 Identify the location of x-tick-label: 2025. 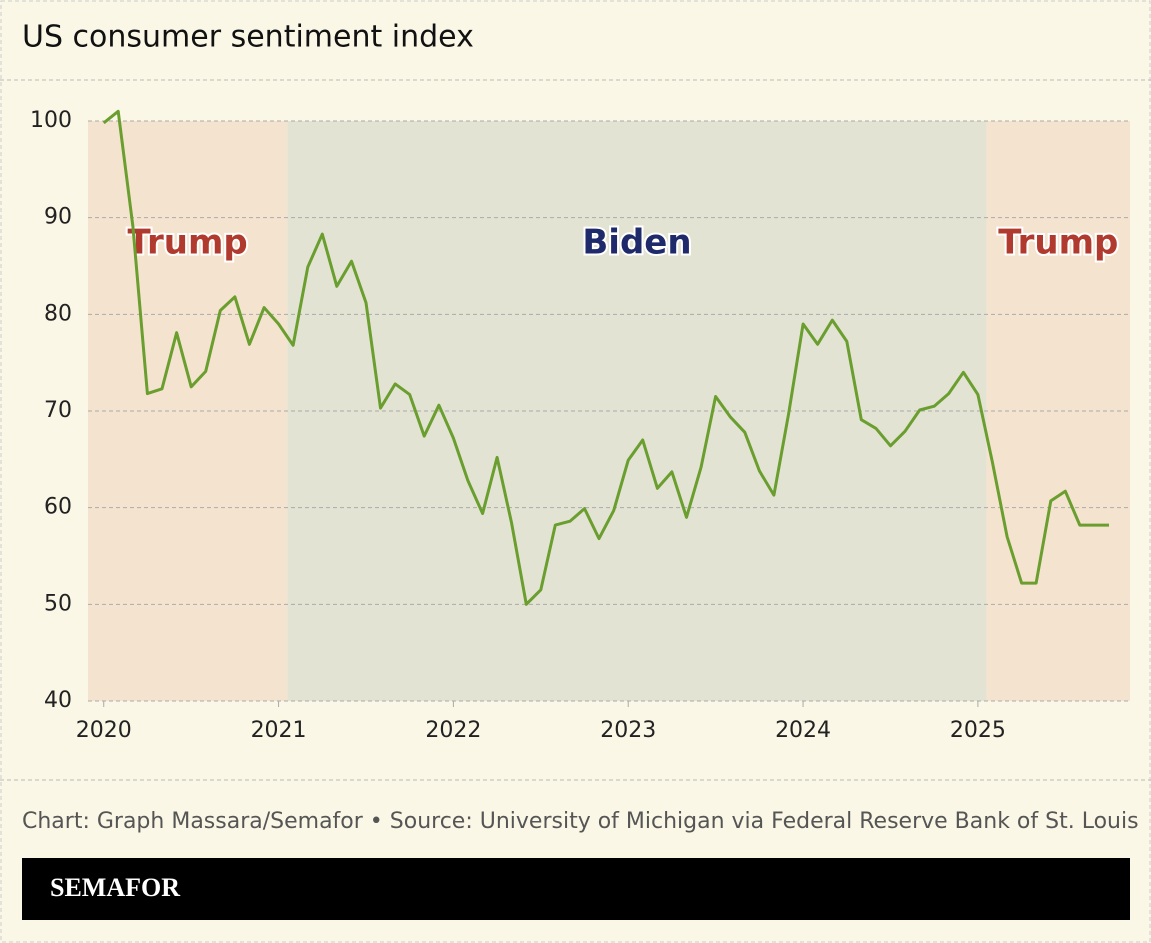
(978, 730).